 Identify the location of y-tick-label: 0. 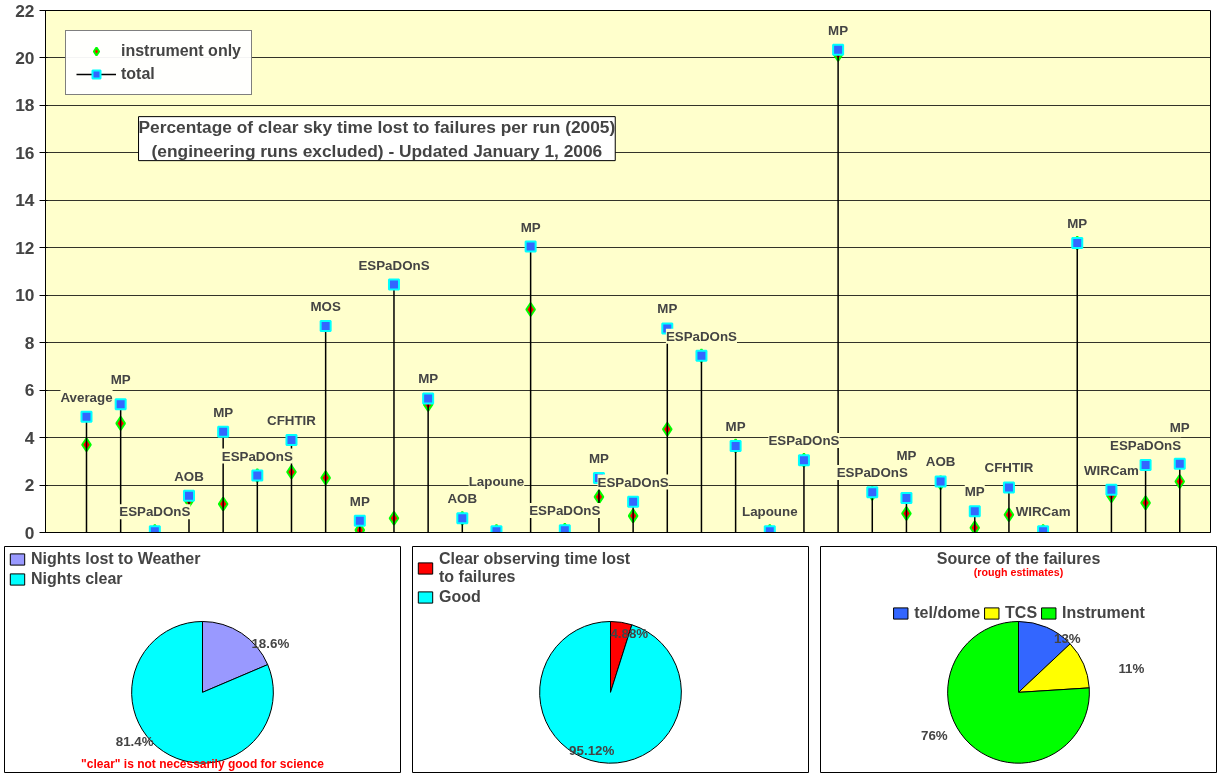
(29, 532).